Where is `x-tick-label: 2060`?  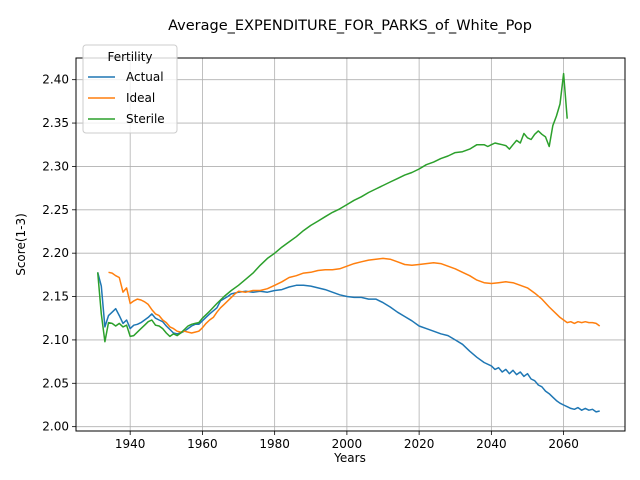 x-tick-label: 2060 is located at coordinates (563, 444).